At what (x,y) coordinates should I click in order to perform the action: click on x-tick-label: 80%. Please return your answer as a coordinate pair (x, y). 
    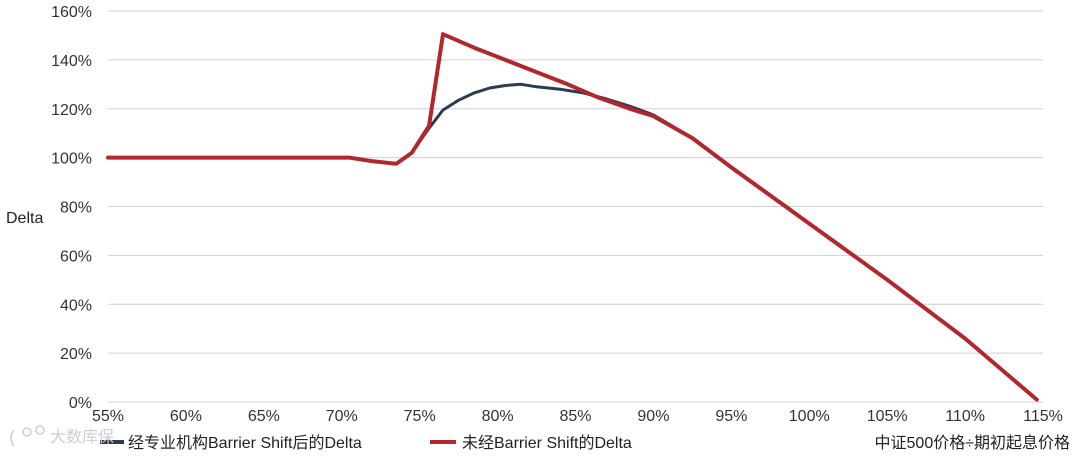
    Looking at the image, I should click on (498, 416).